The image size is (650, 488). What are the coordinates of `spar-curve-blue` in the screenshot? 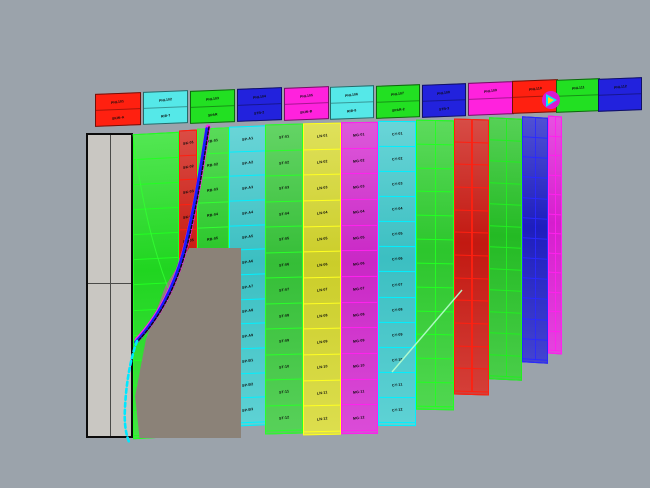 It's located at (171, 235).